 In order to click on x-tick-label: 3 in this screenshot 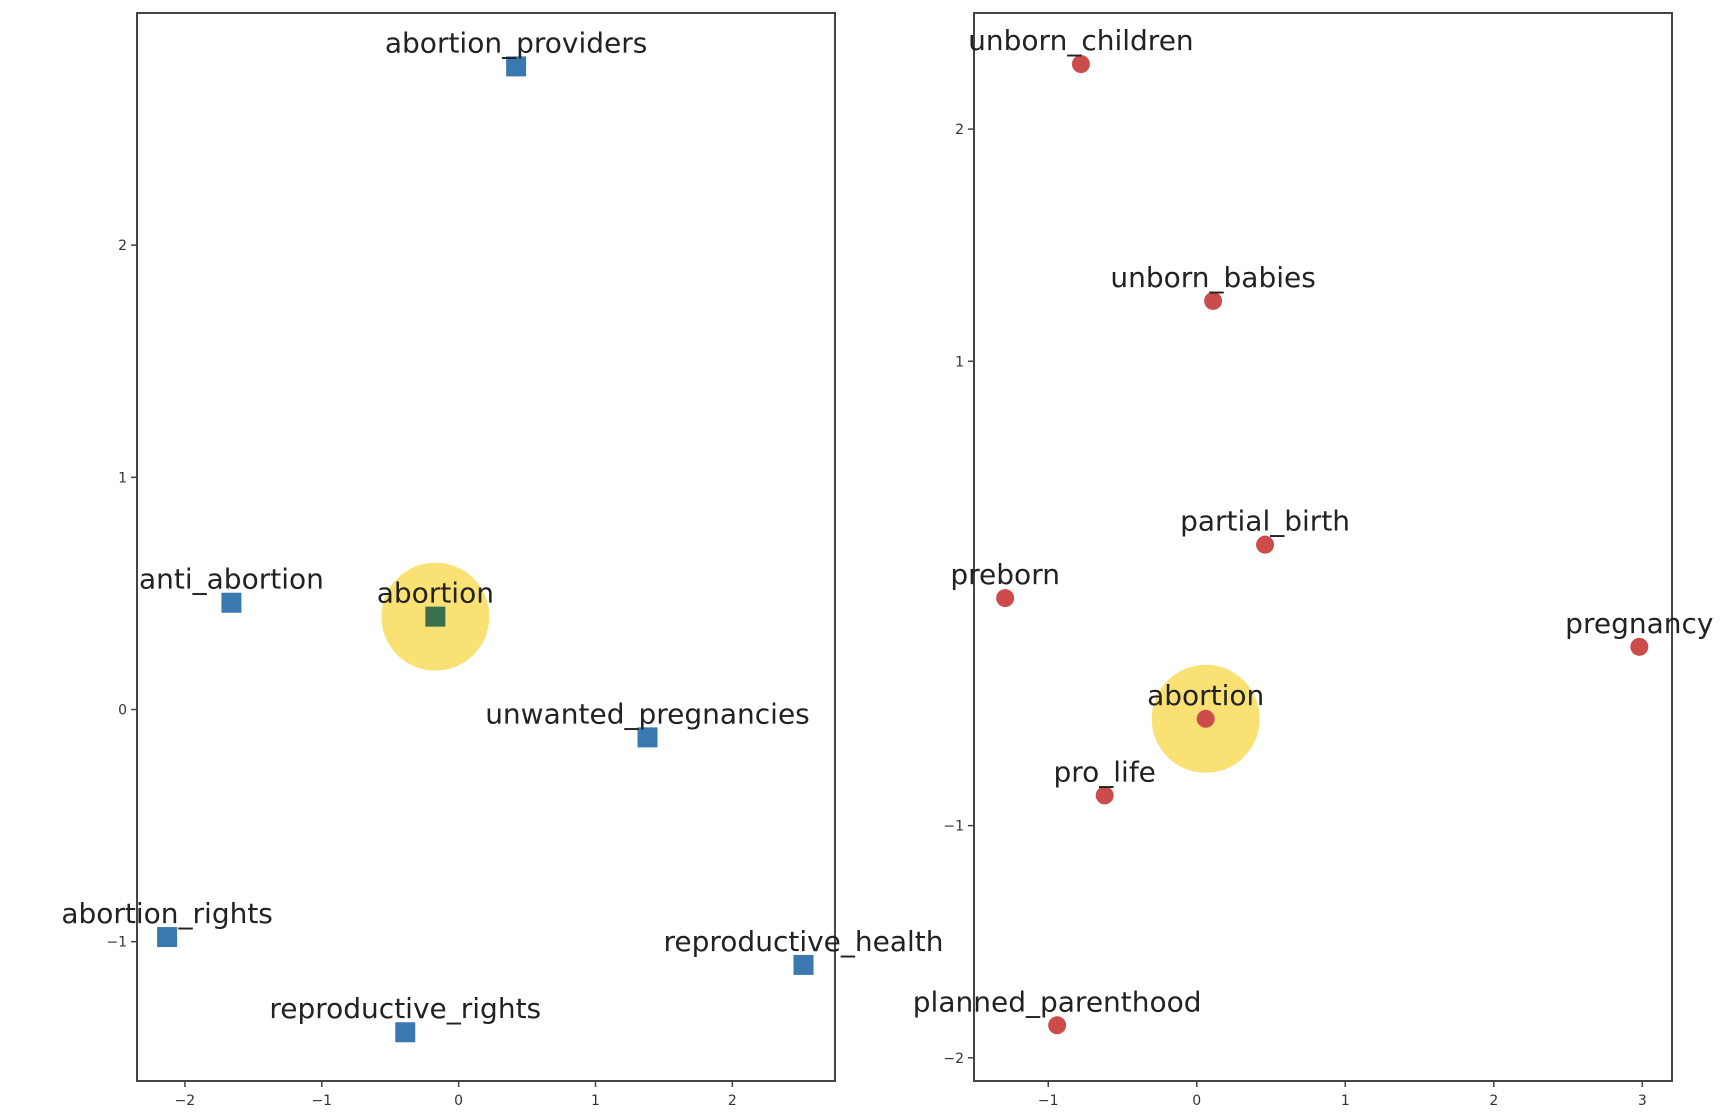, I will do `click(1642, 1101)`.